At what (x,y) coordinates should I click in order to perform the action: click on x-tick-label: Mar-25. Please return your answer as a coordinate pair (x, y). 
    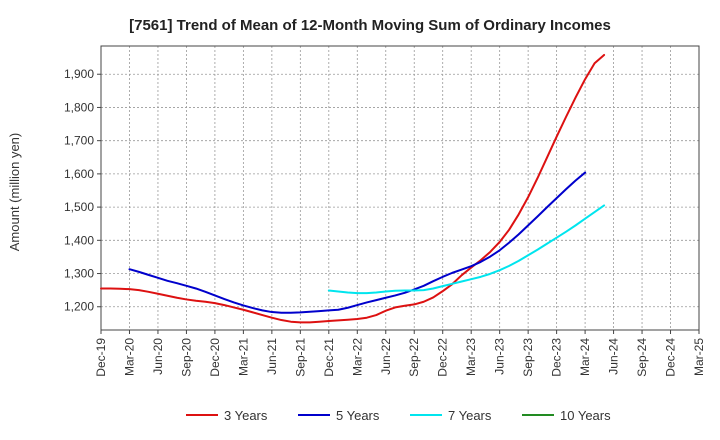
    Looking at the image, I should click on (699, 357).